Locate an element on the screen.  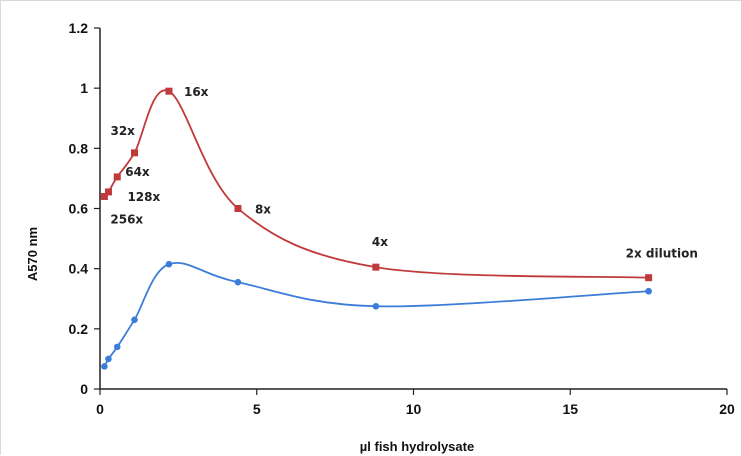
dilution-label: 128x is located at coordinates (143, 197).